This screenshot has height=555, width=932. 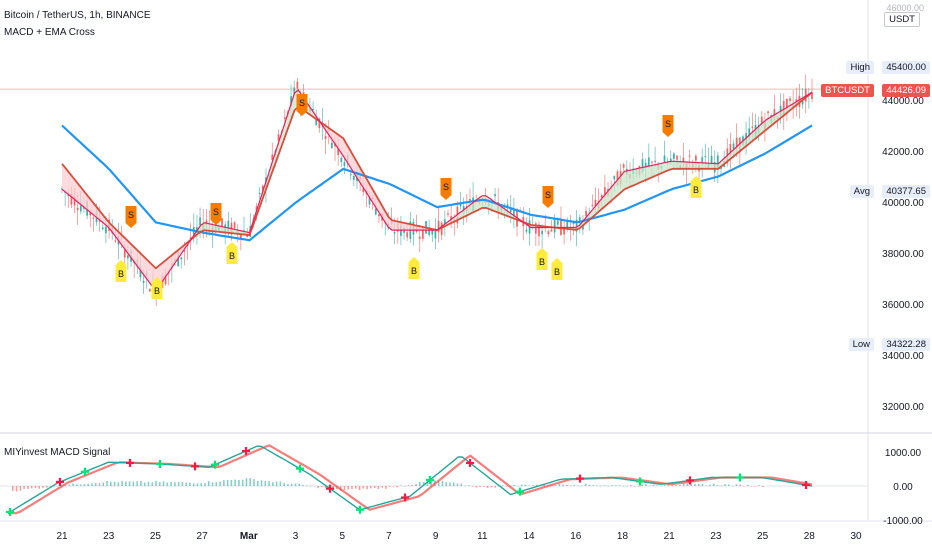 I want to click on low-label: Low, so click(x=861, y=344).